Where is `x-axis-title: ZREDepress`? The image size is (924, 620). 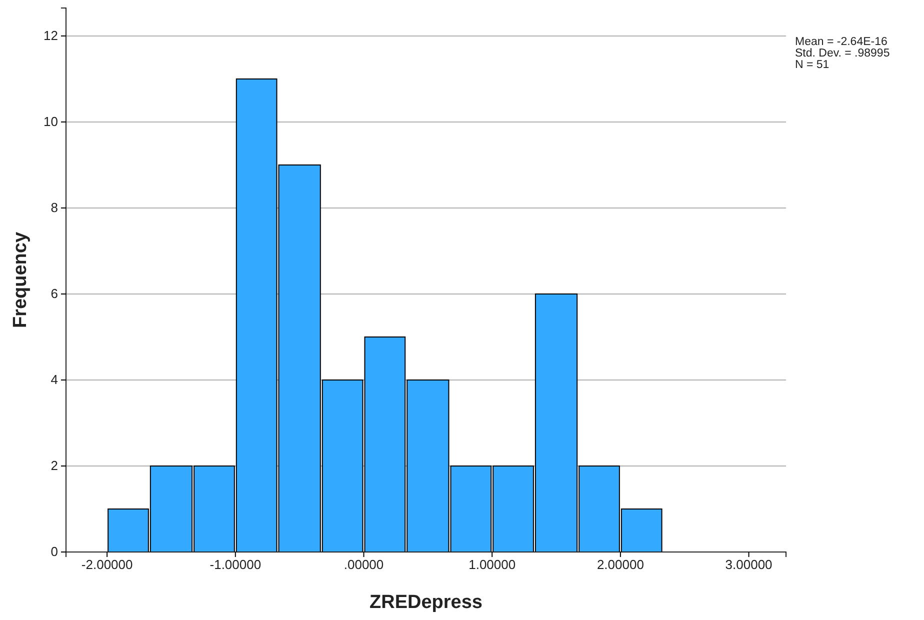
x-axis-title: ZREDepress is located at coordinates (426, 602).